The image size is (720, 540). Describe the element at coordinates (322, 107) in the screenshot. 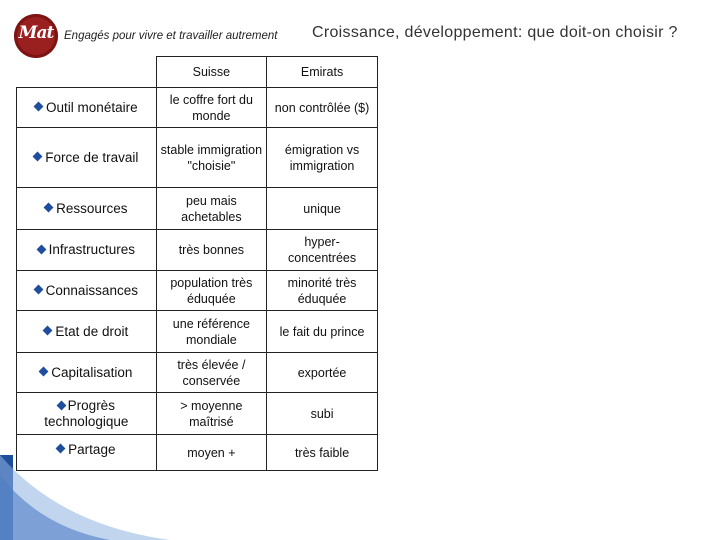

I see `emirats-cell: non contrôlée ($)` at that location.